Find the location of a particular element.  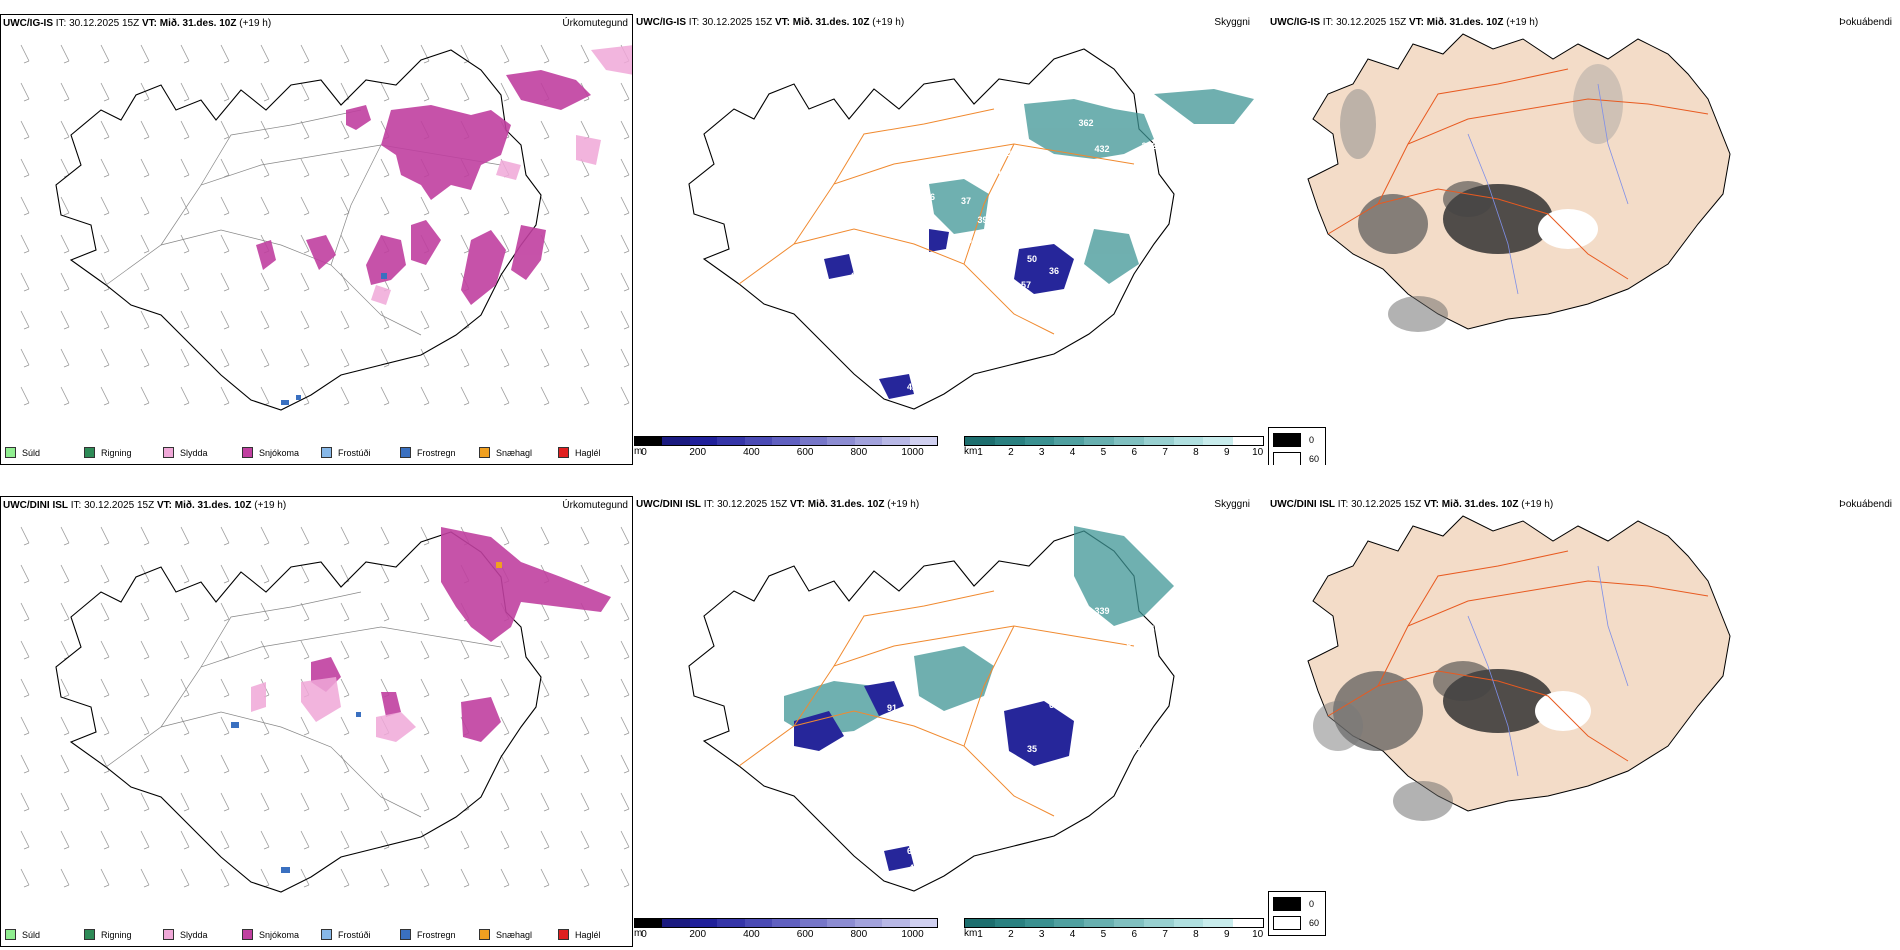

road-network is located at coordinates (303, 704).